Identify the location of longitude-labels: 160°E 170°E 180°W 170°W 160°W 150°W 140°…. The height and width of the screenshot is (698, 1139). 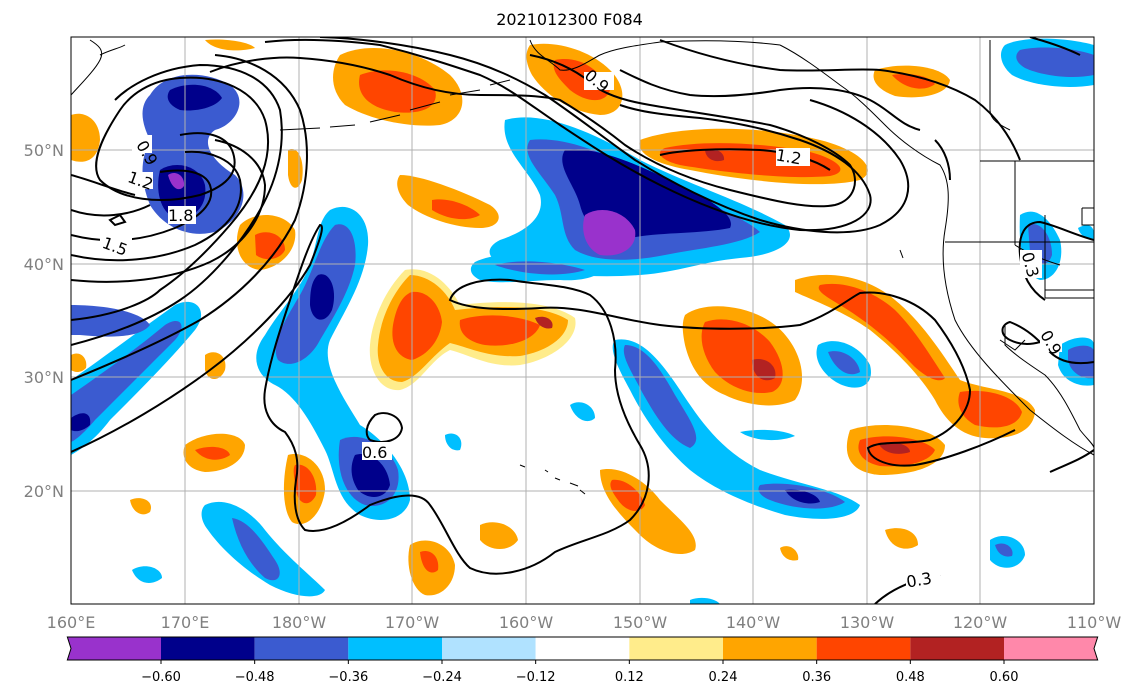
(584, 622).